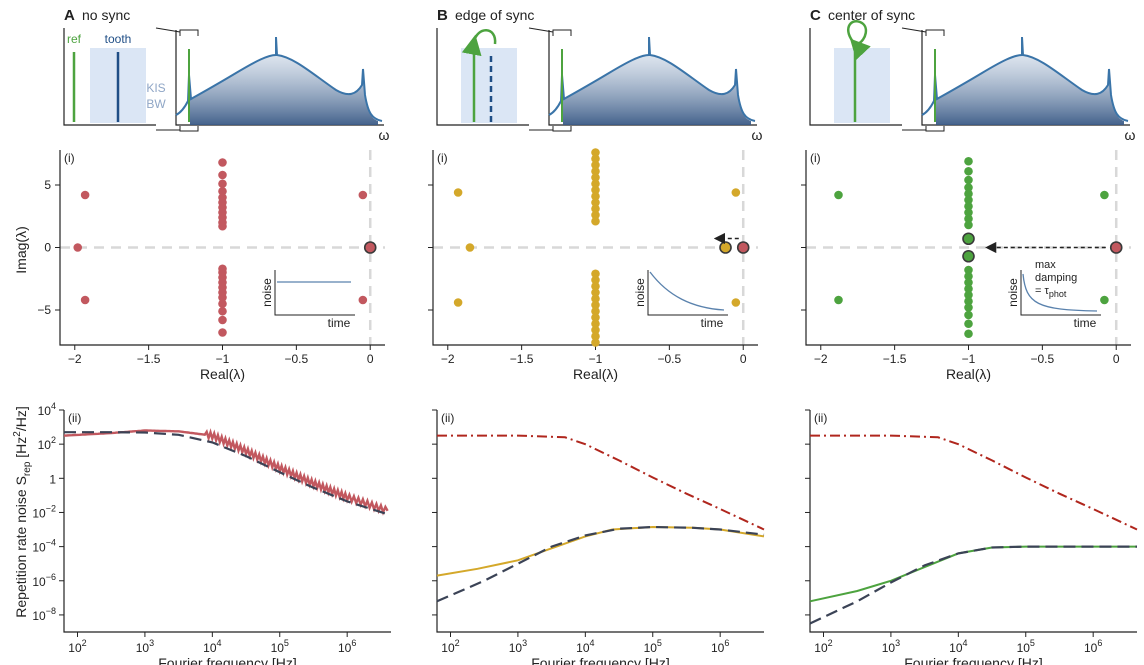  Describe the element at coordinates (44, 546) in the screenshot. I see `y-tick-label: 10⁻⁴` at that location.